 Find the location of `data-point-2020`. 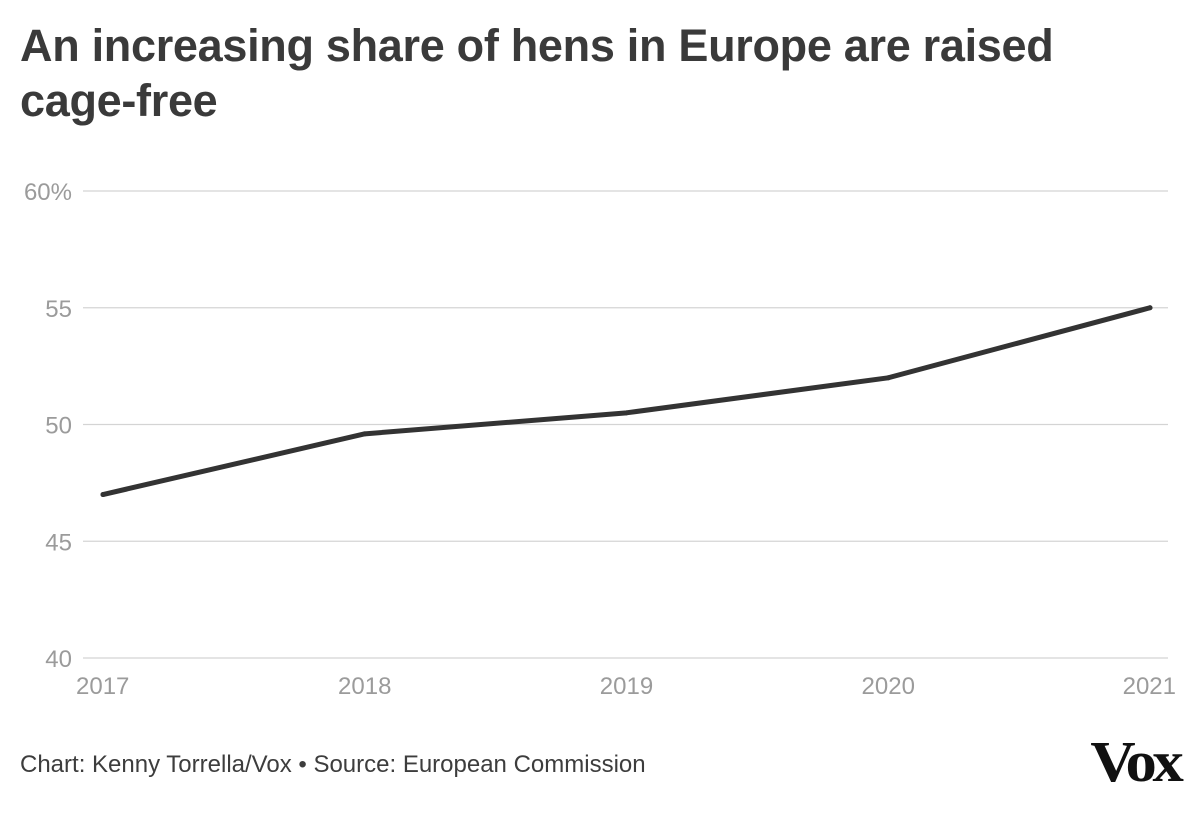

data-point-2020 is located at coordinates (888, 378).